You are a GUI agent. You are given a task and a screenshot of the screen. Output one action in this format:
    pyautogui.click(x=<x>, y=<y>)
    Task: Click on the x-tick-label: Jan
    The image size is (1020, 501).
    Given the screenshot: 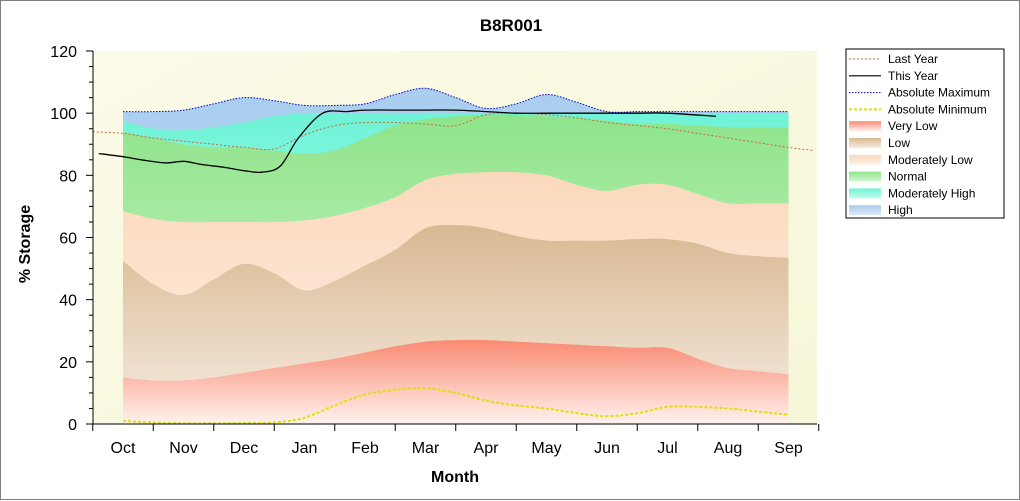 What is the action you would take?
    pyautogui.click(x=305, y=448)
    